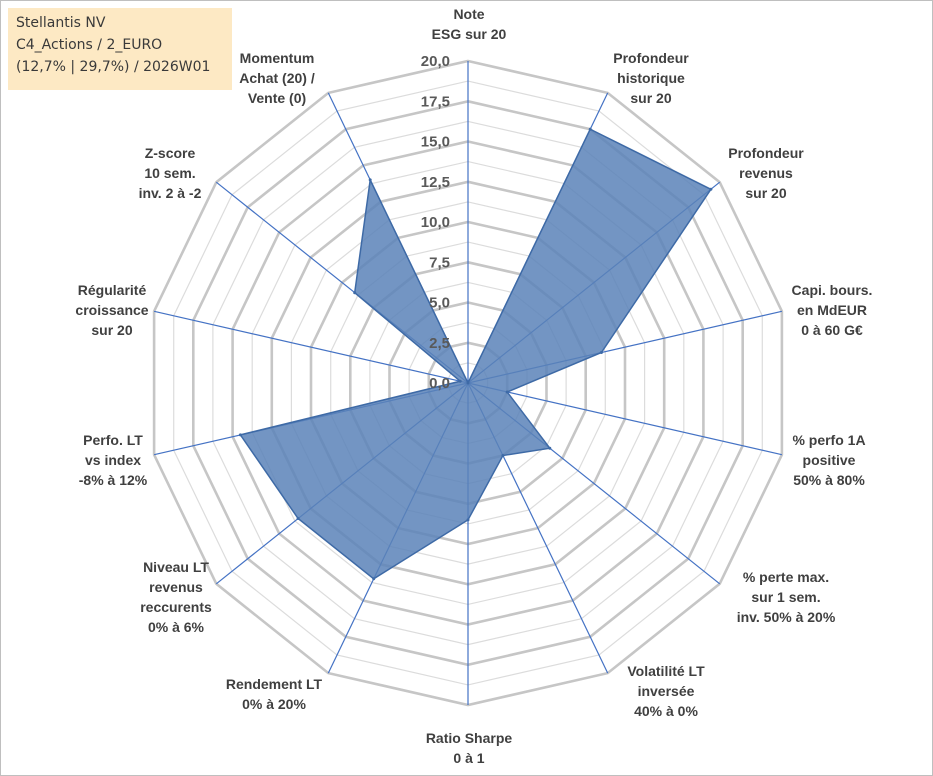 The height and width of the screenshot is (776, 933). What do you see at coordinates (651, 78) in the screenshot?
I see `axis-label: Profondeur historique sur 20` at bounding box center [651, 78].